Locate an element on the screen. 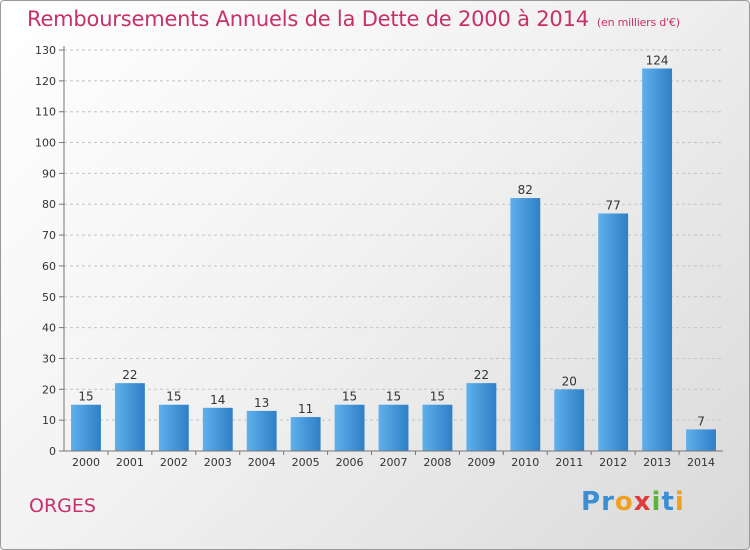 The width and height of the screenshot is (750, 550). bar-2006 is located at coordinates (349, 427).